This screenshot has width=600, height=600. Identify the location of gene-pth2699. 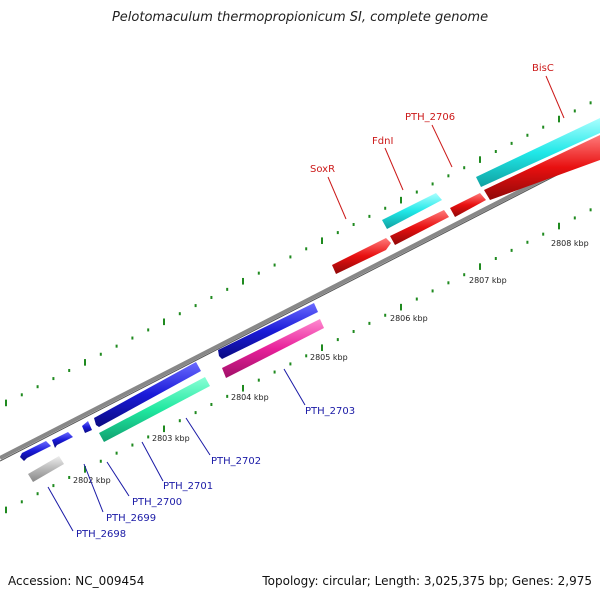
(62, 440).